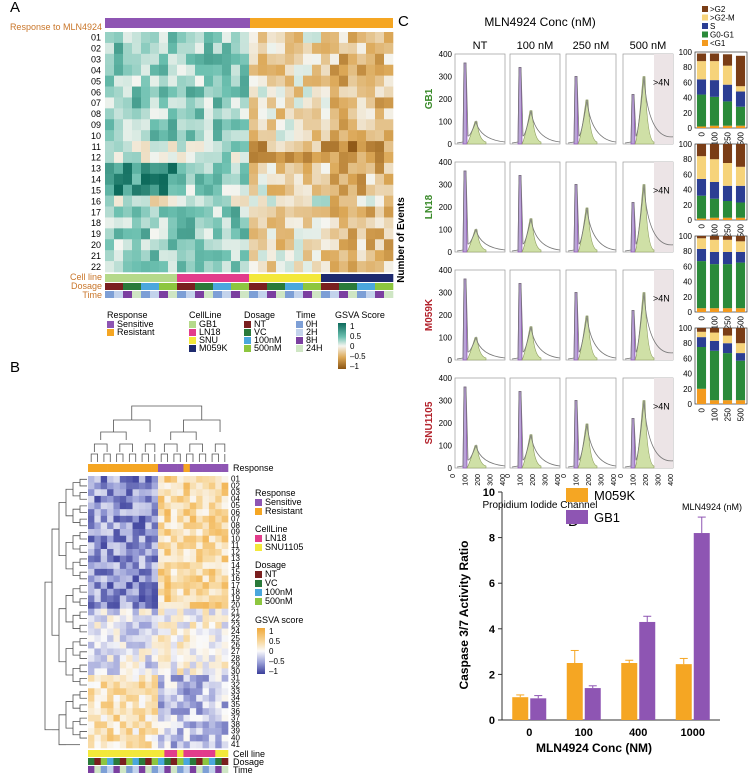 This screenshot has width=752, height=774. Describe the element at coordinates (481, 319) in the screenshot. I see `panelC-histogram-line` at that location.